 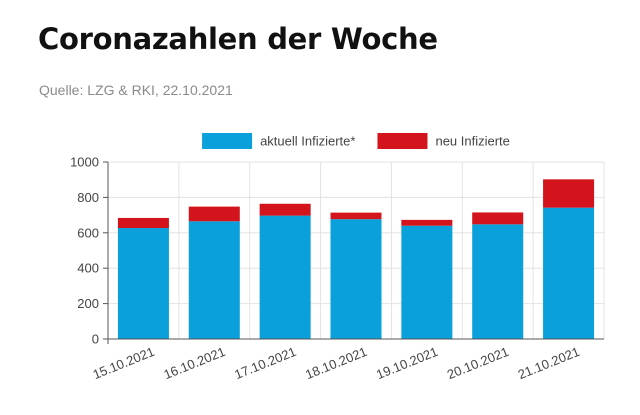 I want to click on y-tick-label: 800, so click(x=88, y=197).